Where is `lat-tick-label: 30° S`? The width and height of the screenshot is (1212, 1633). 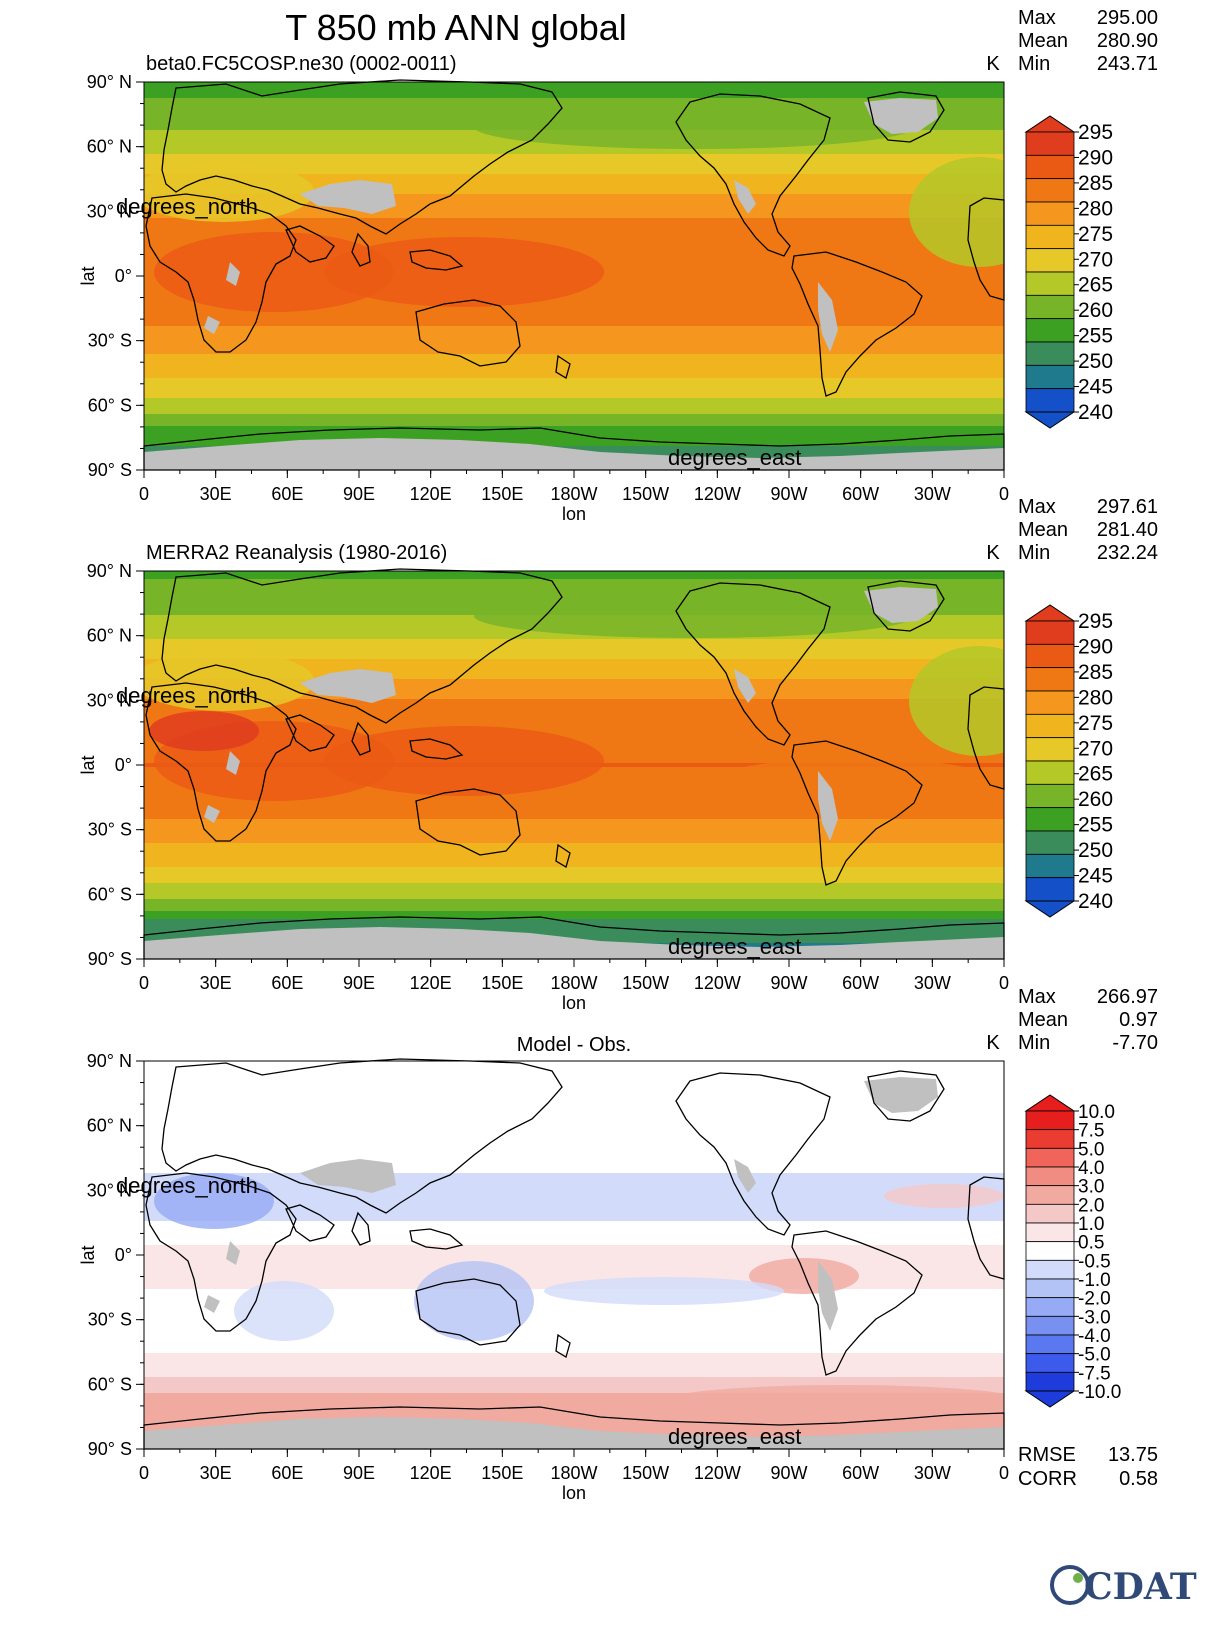
lat-tick-label: 30° S is located at coordinates (110, 341).